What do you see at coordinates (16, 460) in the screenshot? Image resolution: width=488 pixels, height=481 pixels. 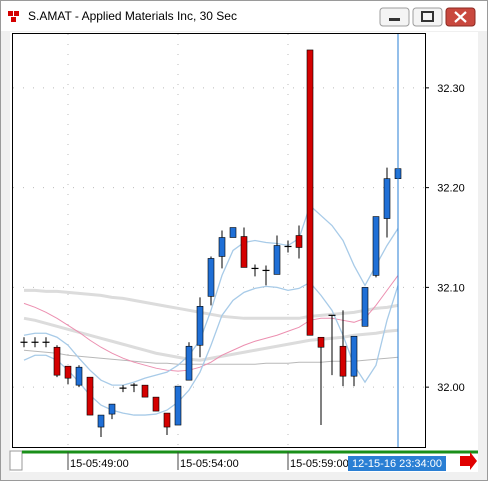 I see `scroll-box` at bounding box center [16, 460].